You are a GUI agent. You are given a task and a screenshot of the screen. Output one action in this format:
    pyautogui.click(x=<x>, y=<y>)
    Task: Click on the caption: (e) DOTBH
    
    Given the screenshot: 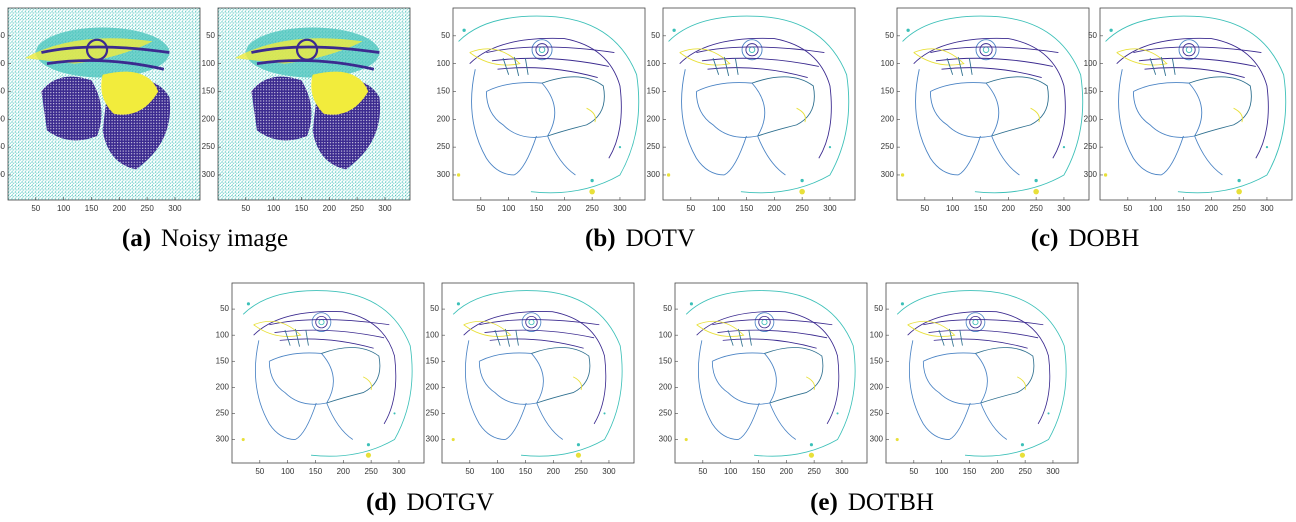 What is the action you would take?
    pyautogui.click(x=872, y=502)
    